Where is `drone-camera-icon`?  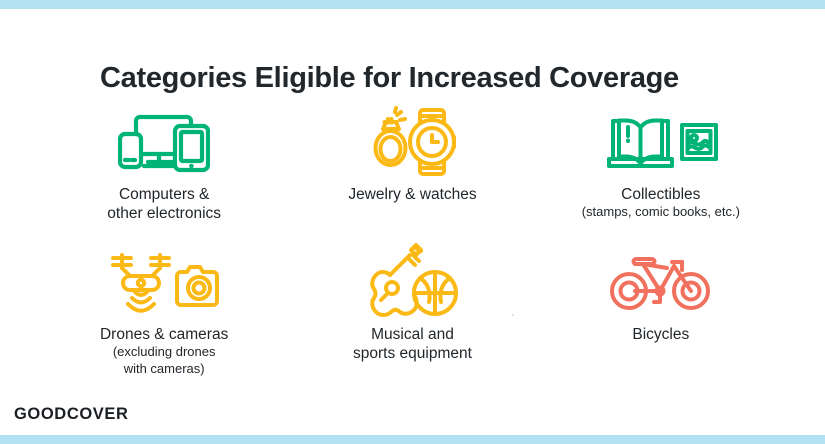 drone-camera-icon is located at coordinates (164, 281).